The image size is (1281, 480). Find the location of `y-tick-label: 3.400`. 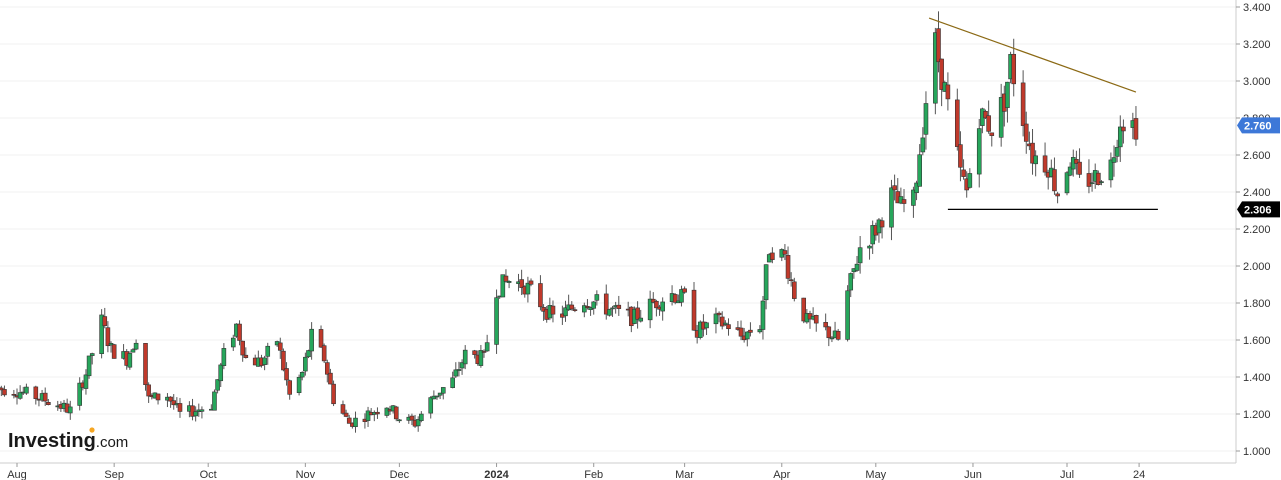

y-tick-label: 3.400 is located at coordinates (1257, 8).